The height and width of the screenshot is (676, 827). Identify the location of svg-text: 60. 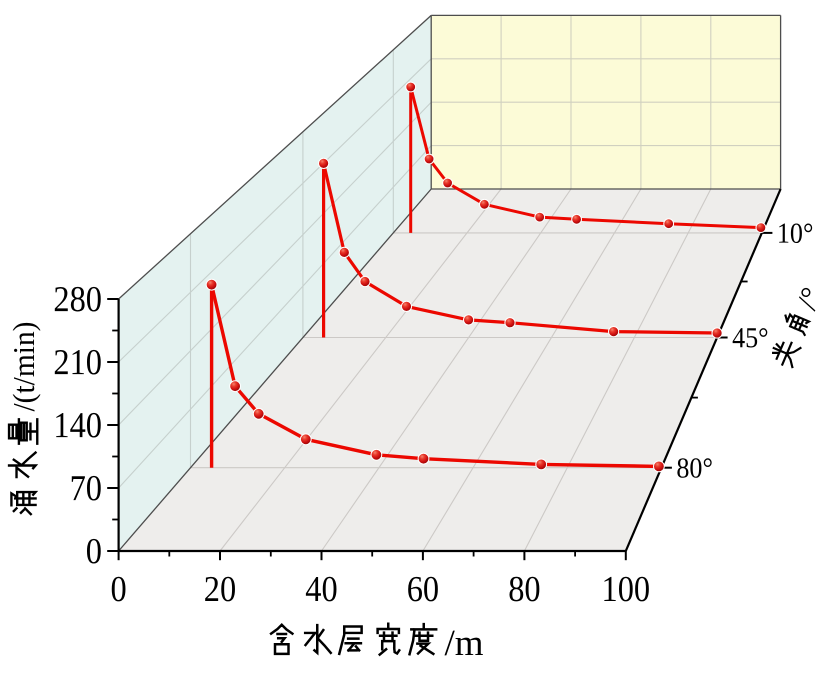
(423, 588).